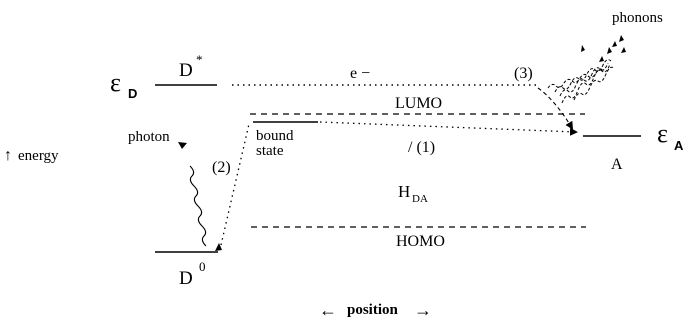 This screenshot has height=322, width=693. I want to click on lumo-label: LUMO, so click(418, 103).